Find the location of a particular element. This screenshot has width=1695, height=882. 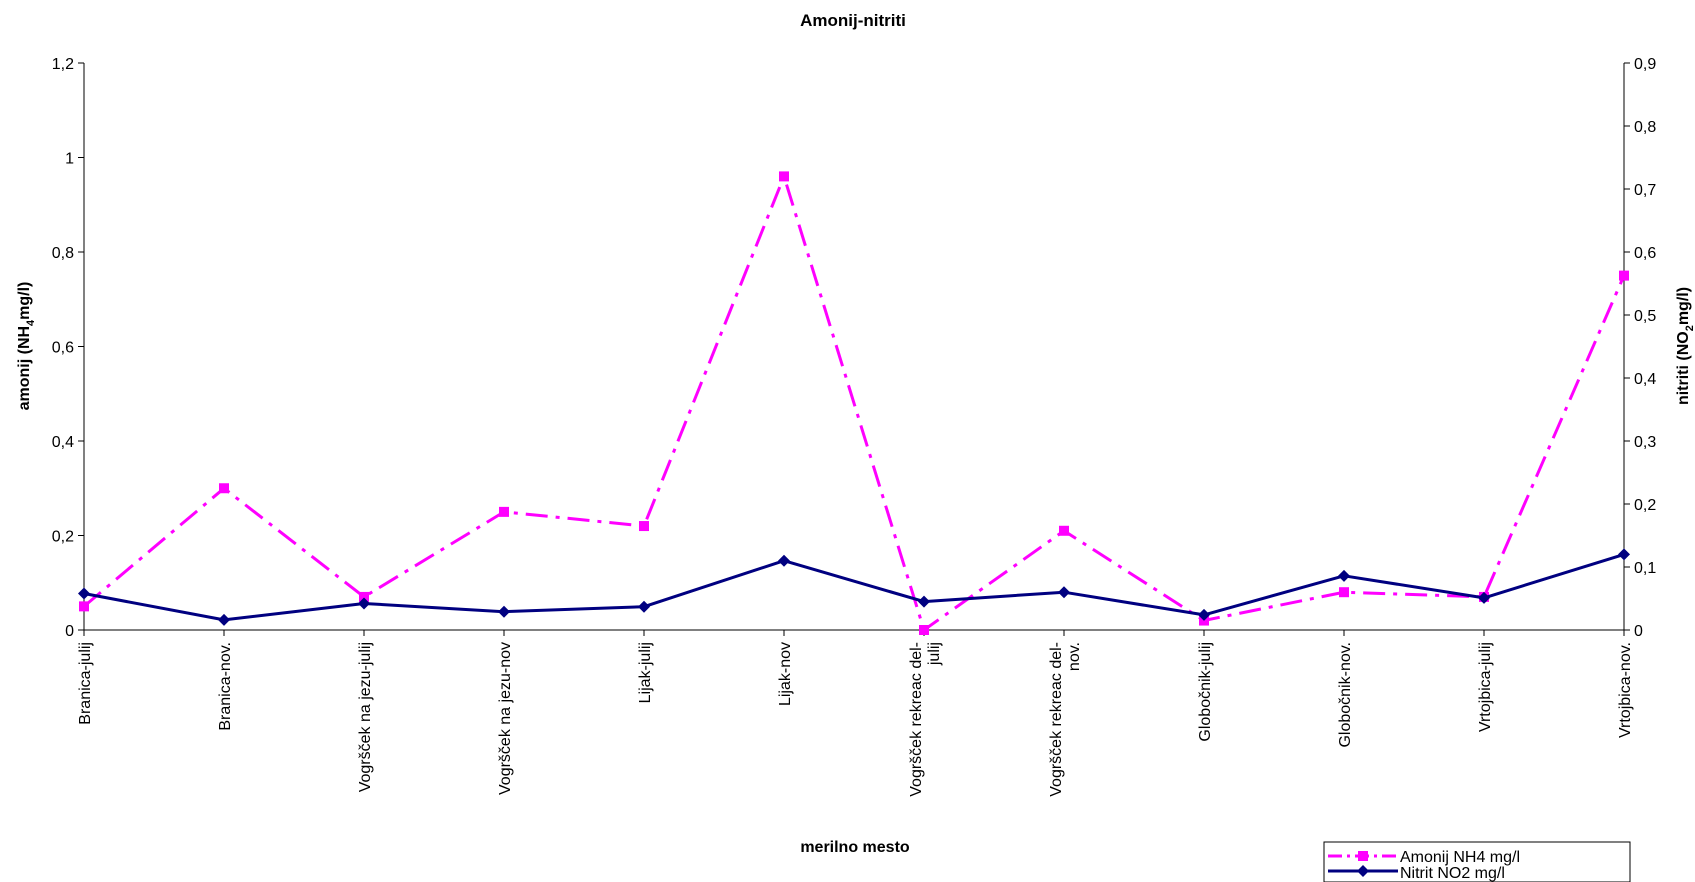

legend-label-nitrit: Nitrit NO2 mg/l is located at coordinates (1452, 873).